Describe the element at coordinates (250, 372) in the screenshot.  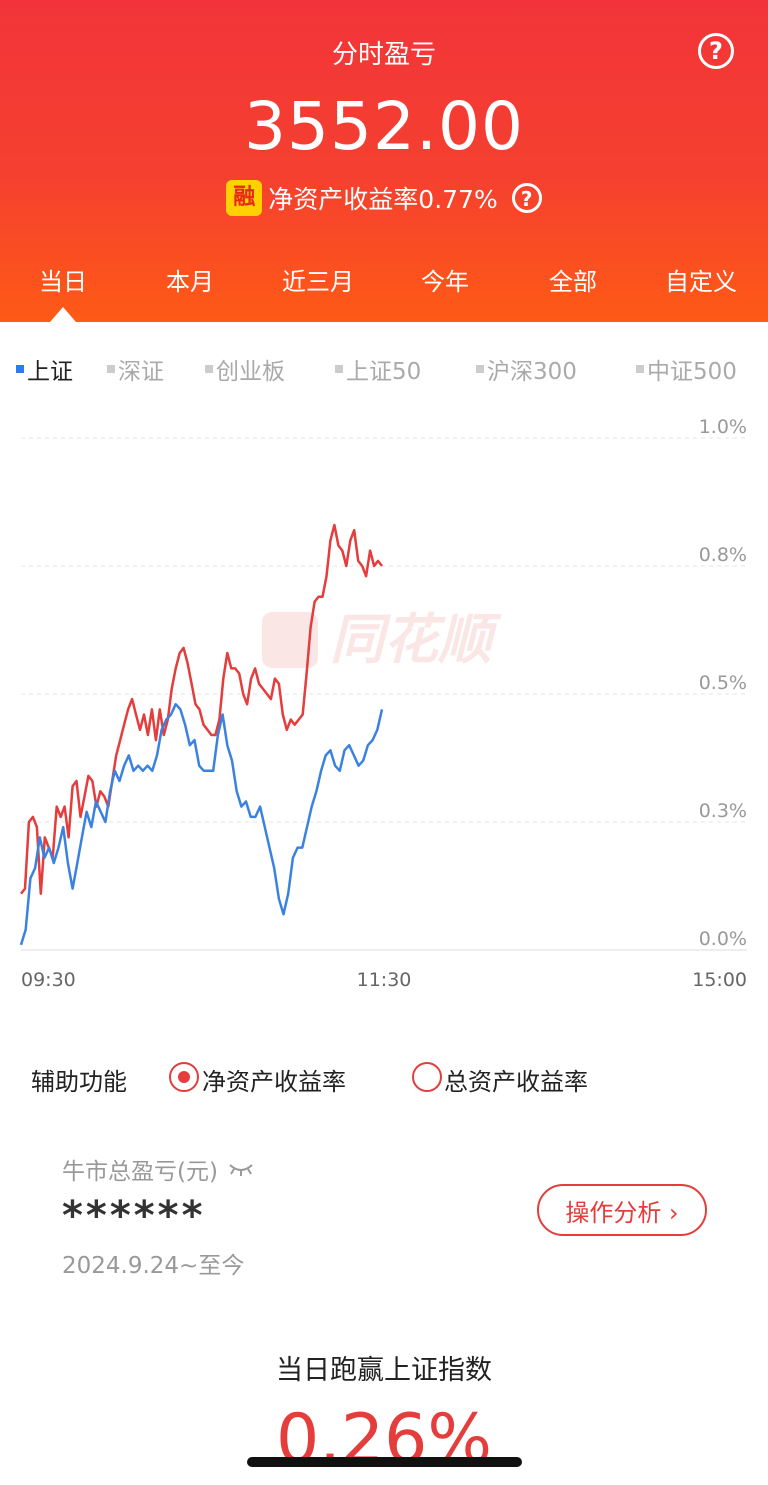
I see `index-label: 创业板` at that location.